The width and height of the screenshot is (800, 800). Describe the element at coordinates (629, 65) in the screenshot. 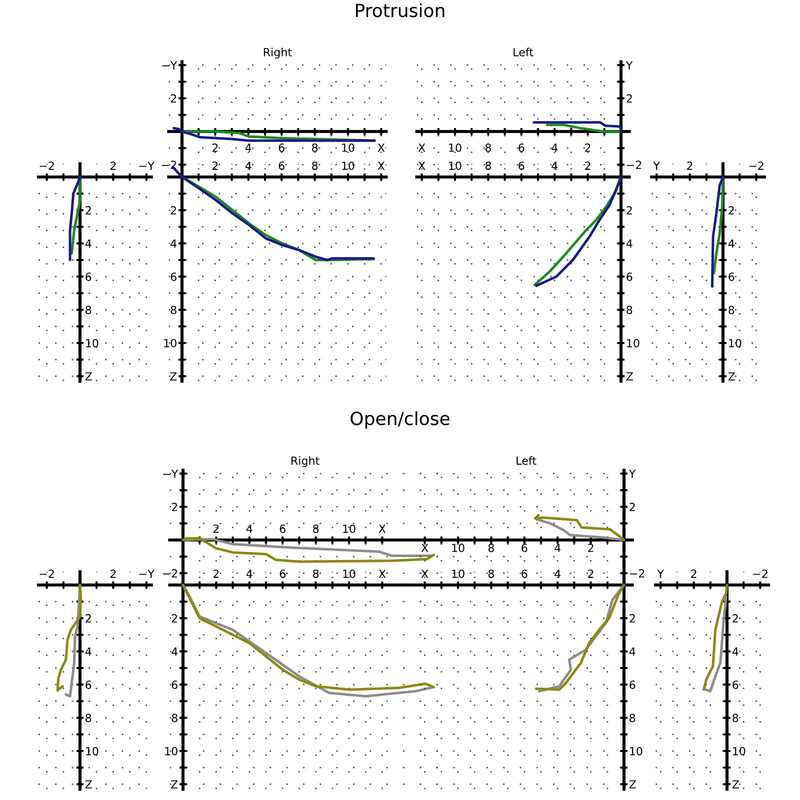

I see `y-tick-label: Y` at that location.